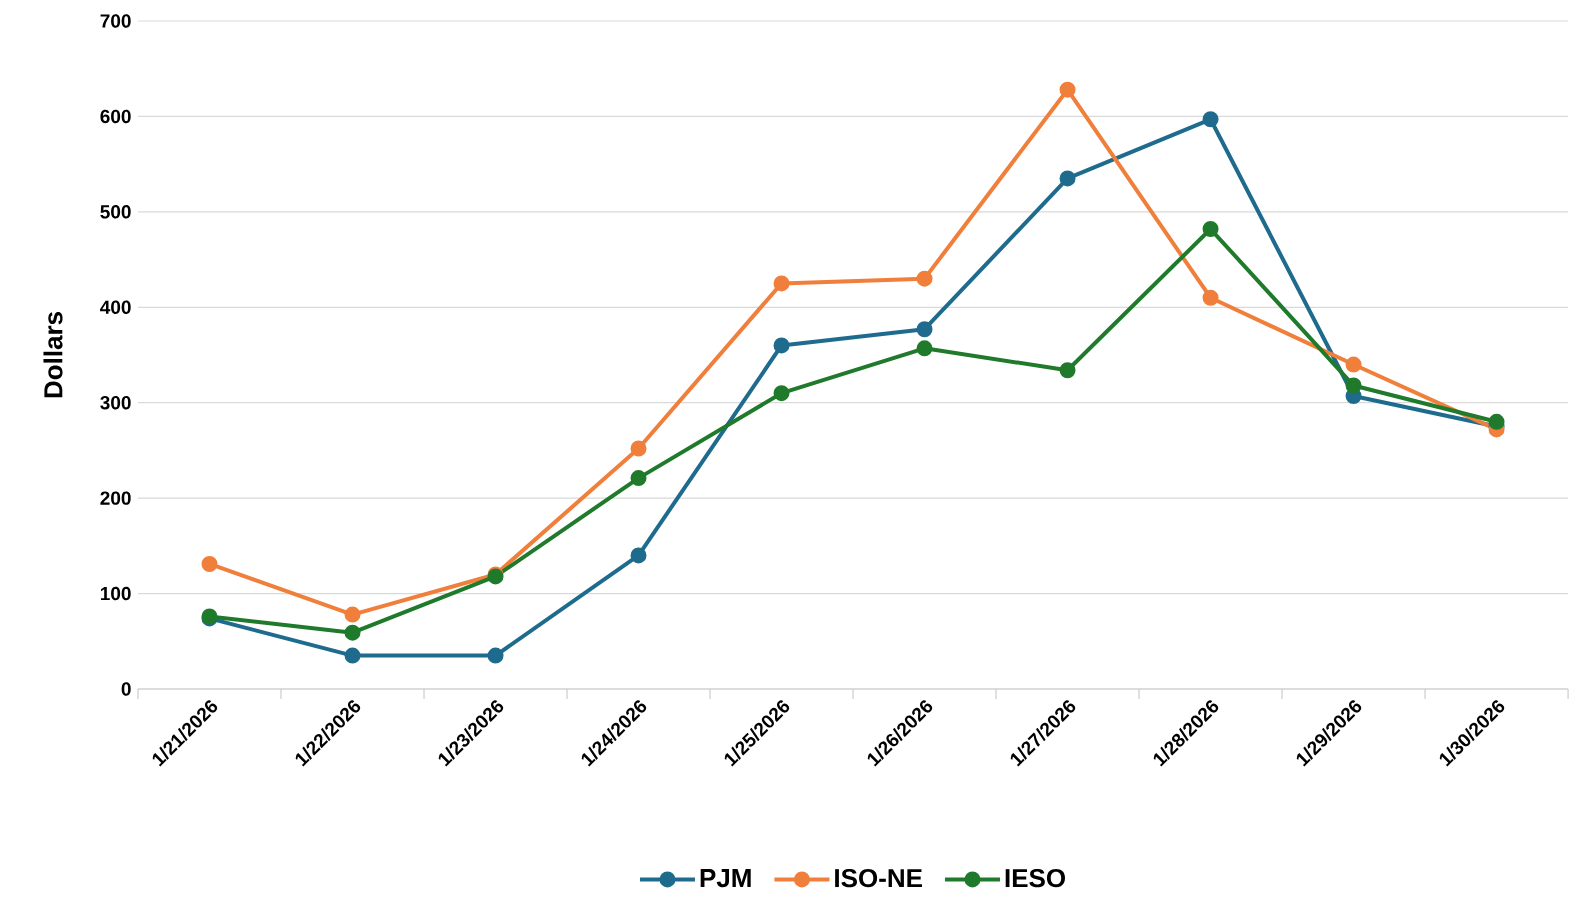 The height and width of the screenshot is (899, 1577). Describe the element at coordinates (1035, 878) in the screenshot. I see `legend-label: IESO` at that location.